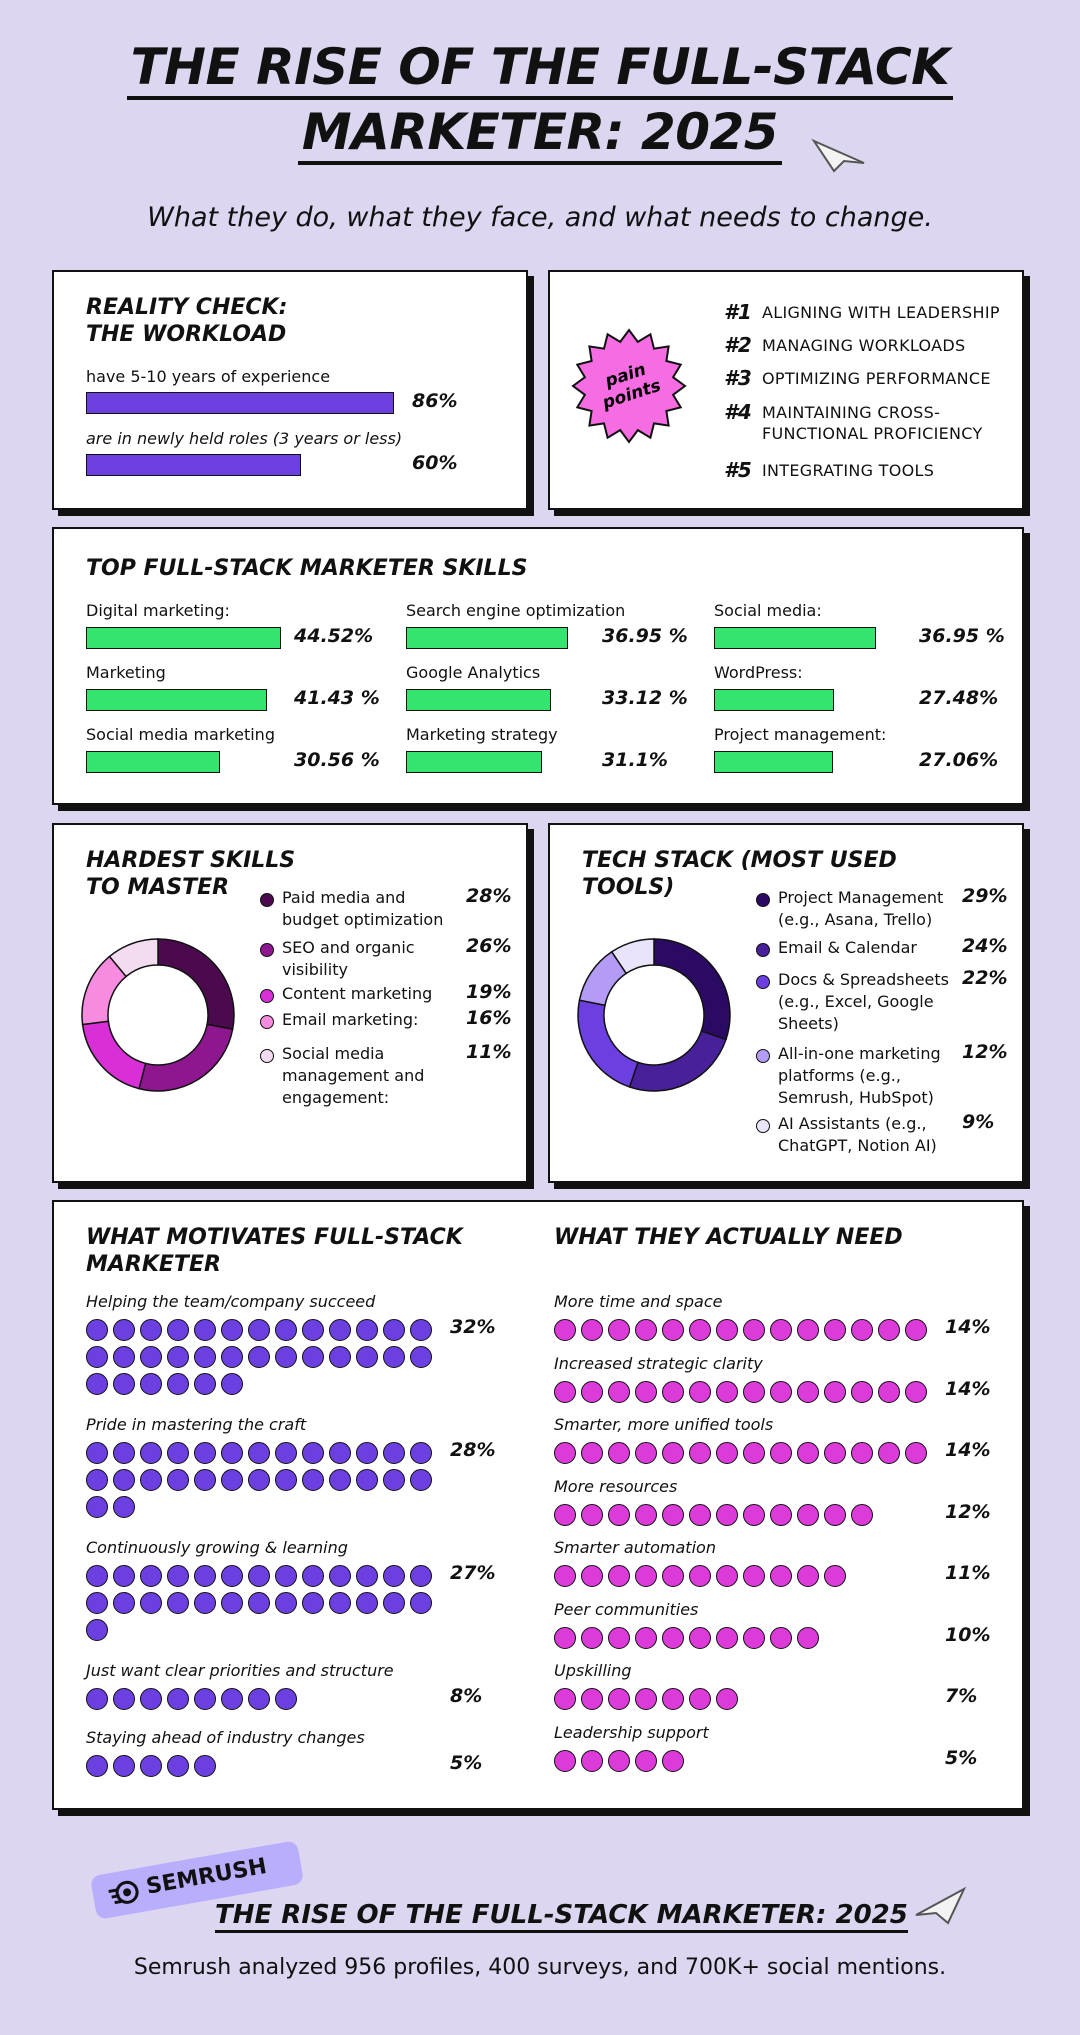 The width and height of the screenshot is (1080, 2035). I want to click on skill-label: Project management:, so click(800, 734).